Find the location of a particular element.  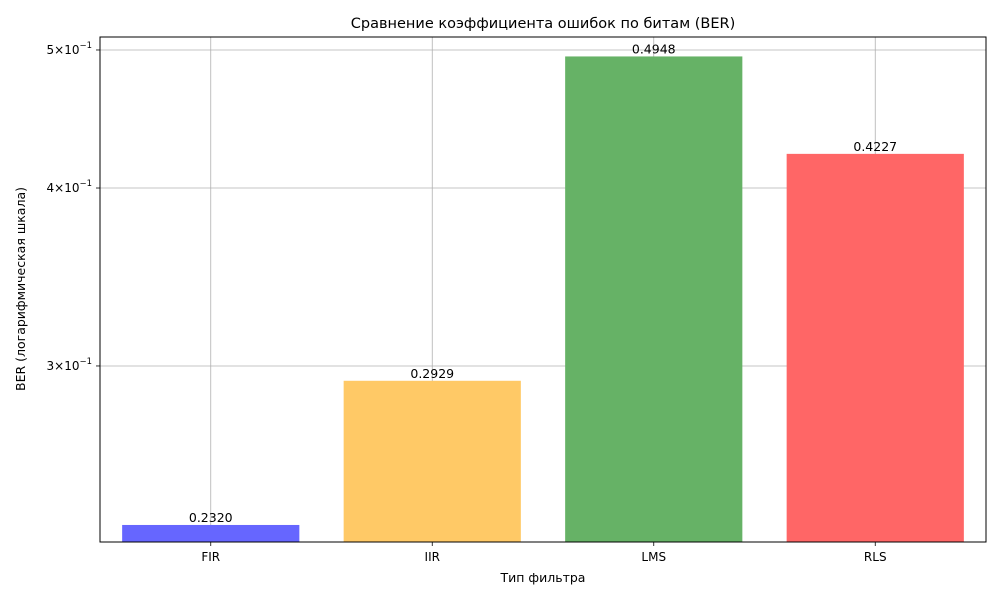

y-tick-mantissa: 5 is located at coordinates (51, 50).